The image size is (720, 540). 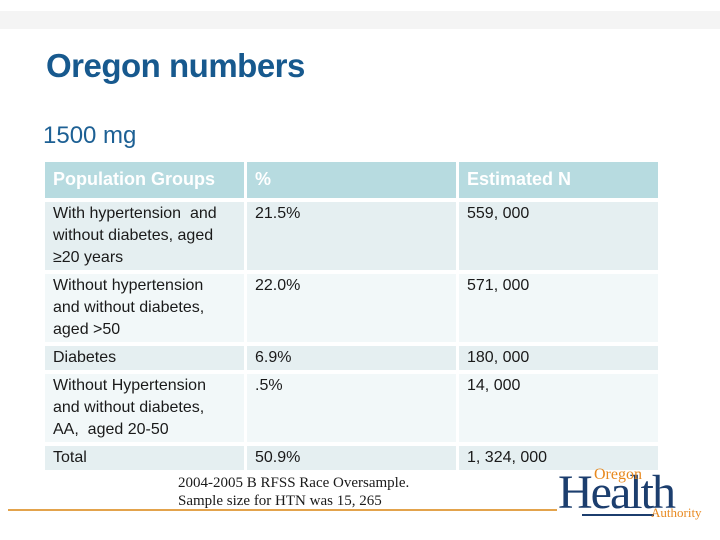 I want to click on footnote-line-2: Sample size for HTN was 15, 265, so click(x=280, y=501).